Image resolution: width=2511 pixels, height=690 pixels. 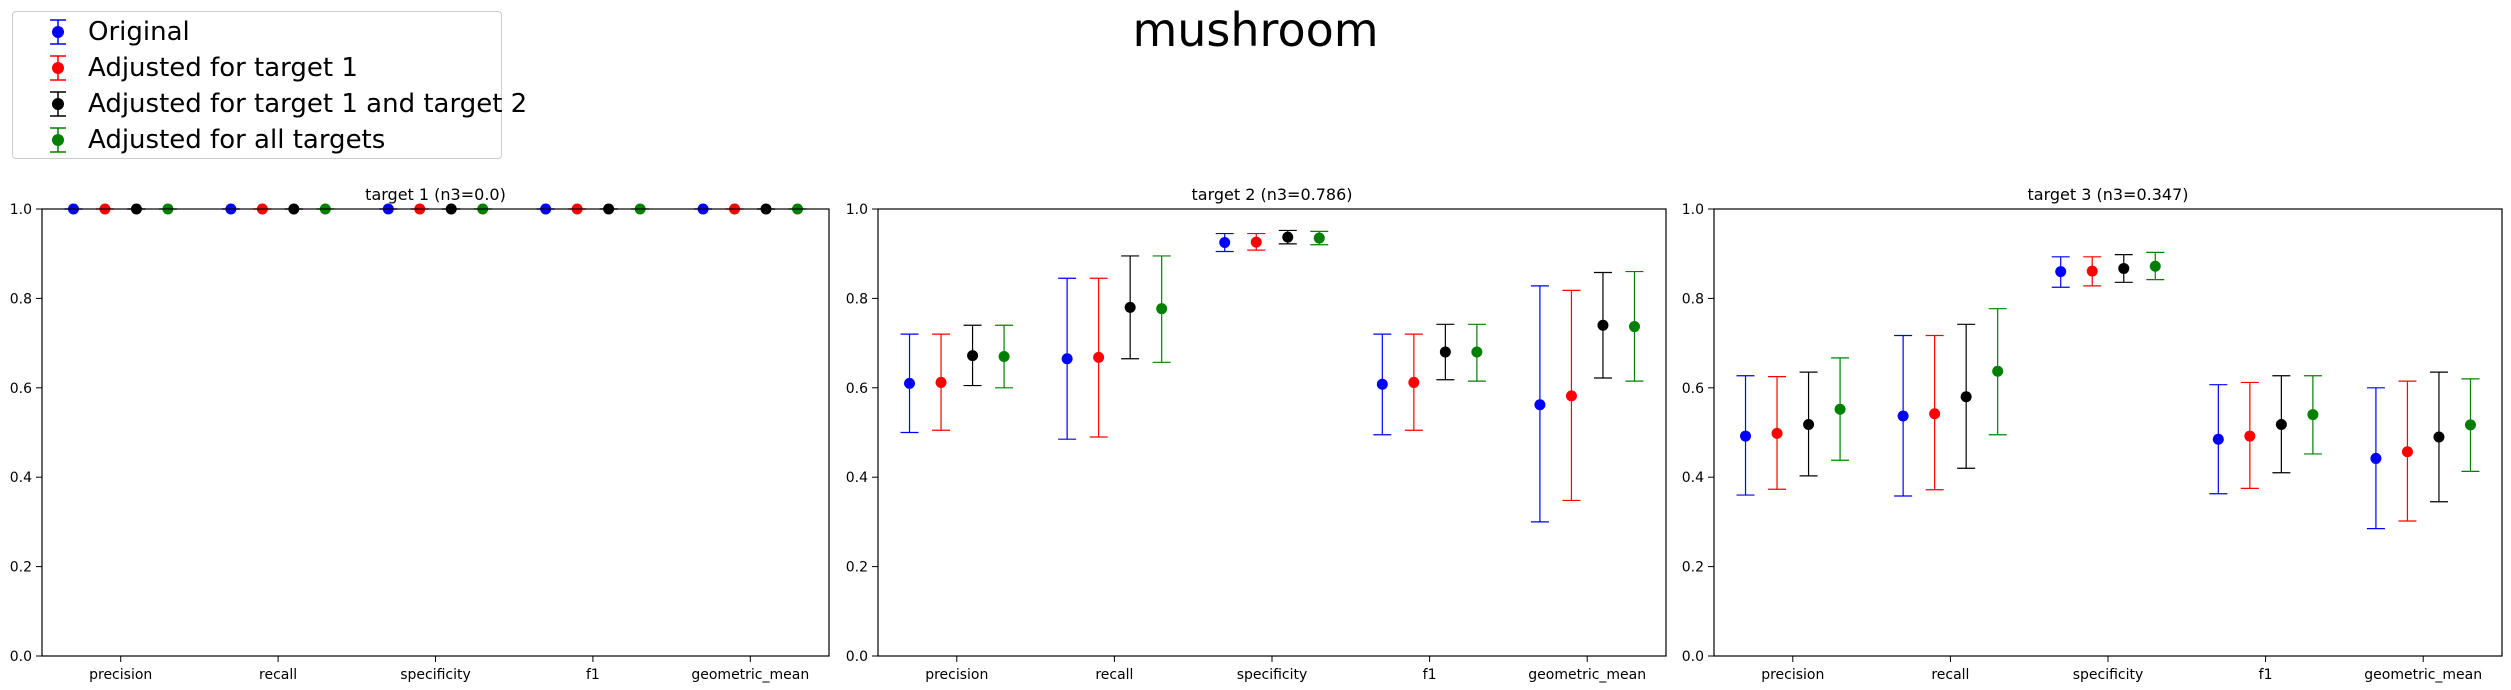 I want to click on legend-item: Adjusted for target 1, so click(x=257, y=68).